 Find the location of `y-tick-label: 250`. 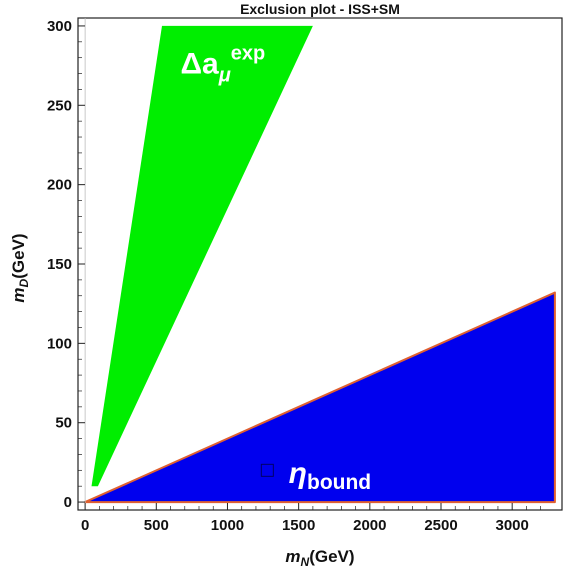

y-tick-label: 250 is located at coordinates (59, 105).